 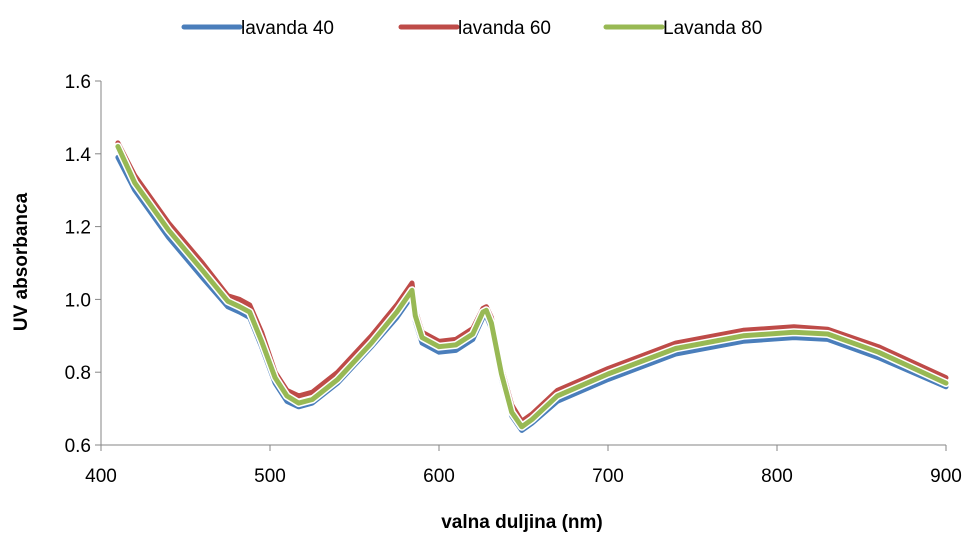 I want to click on y-tick-label: 0.6, so click(x=78, y=446).